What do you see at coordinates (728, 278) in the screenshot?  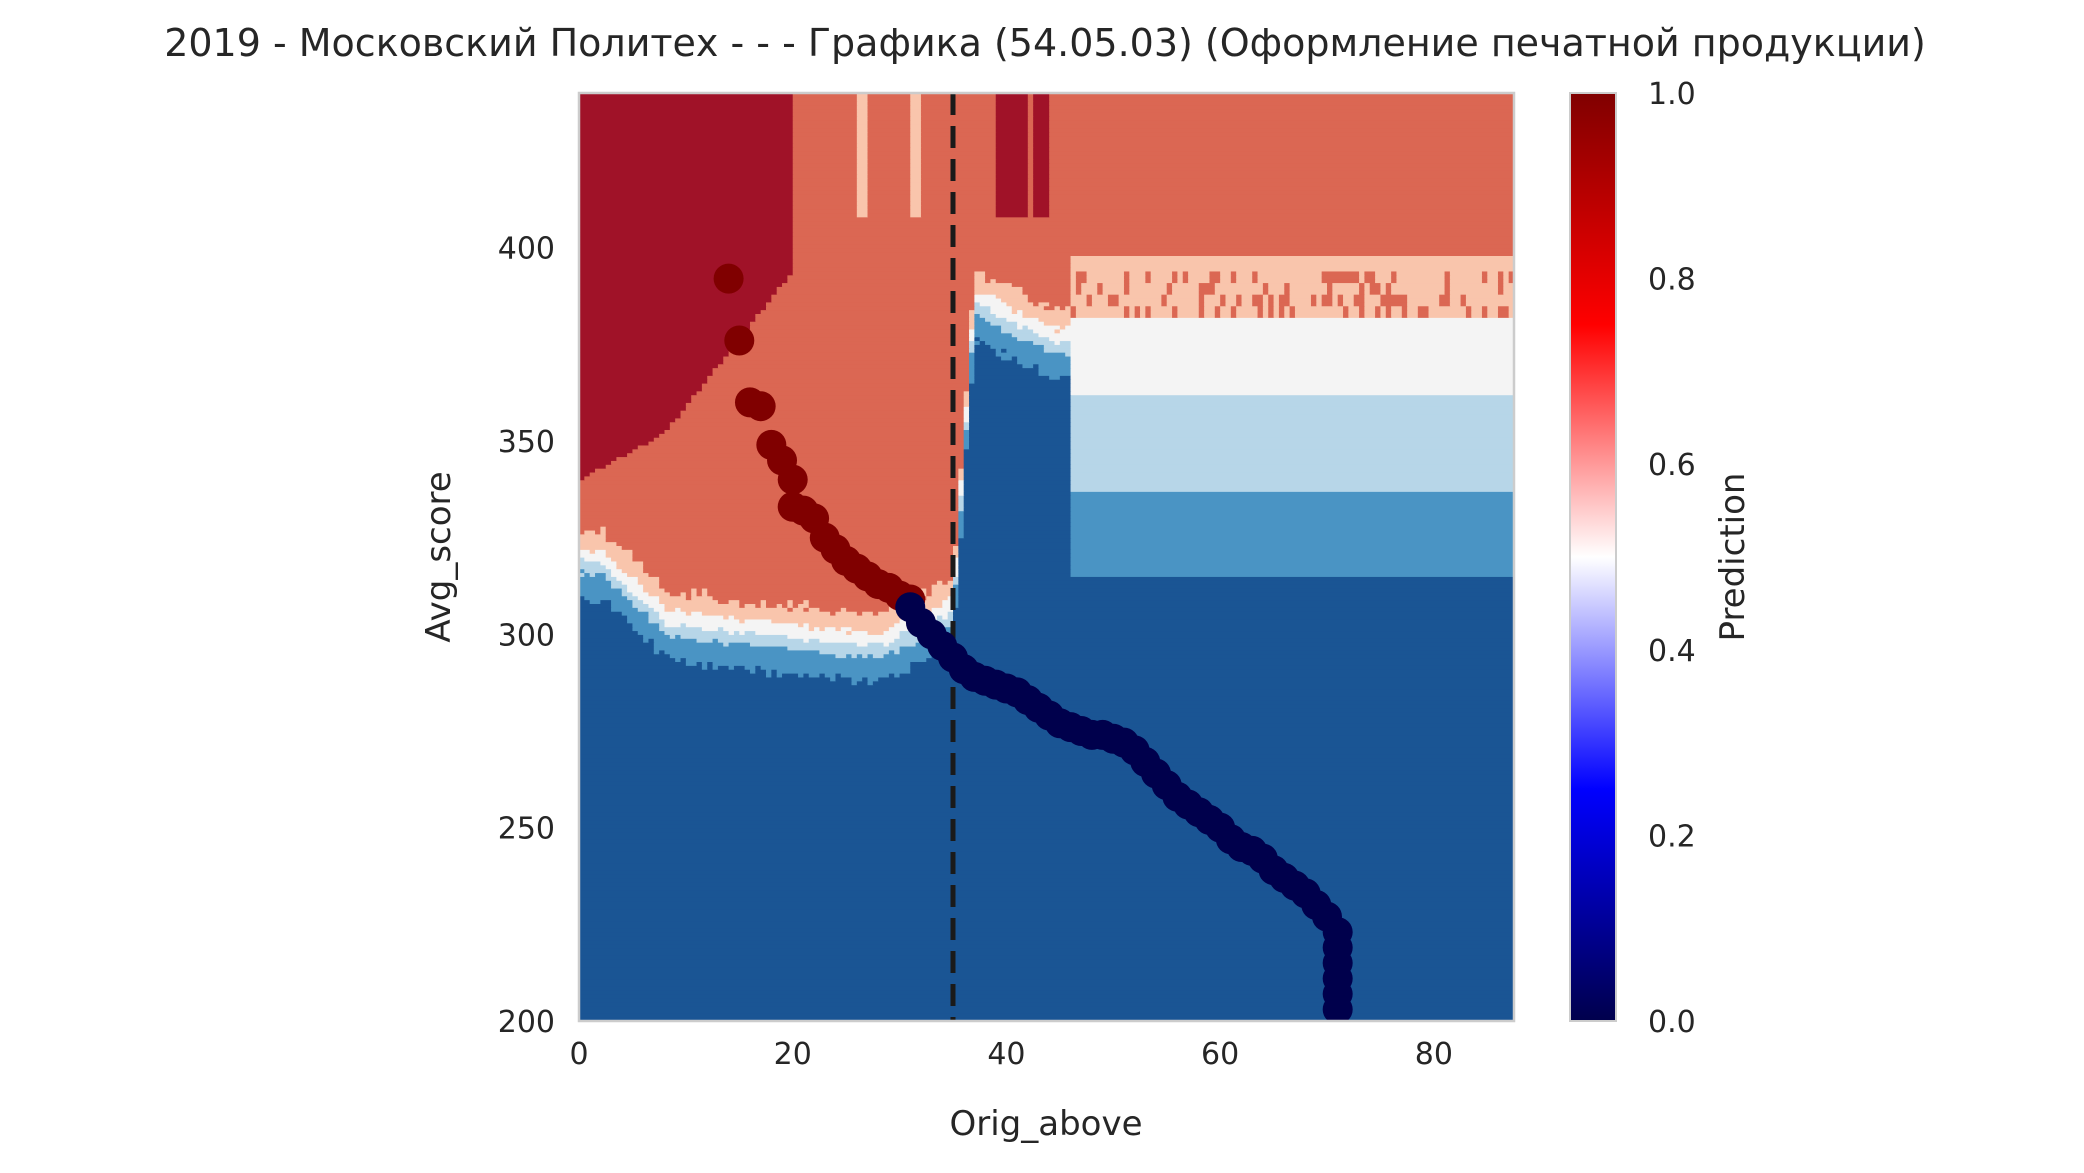 I see `point-above` at bounding box center [728, 278].